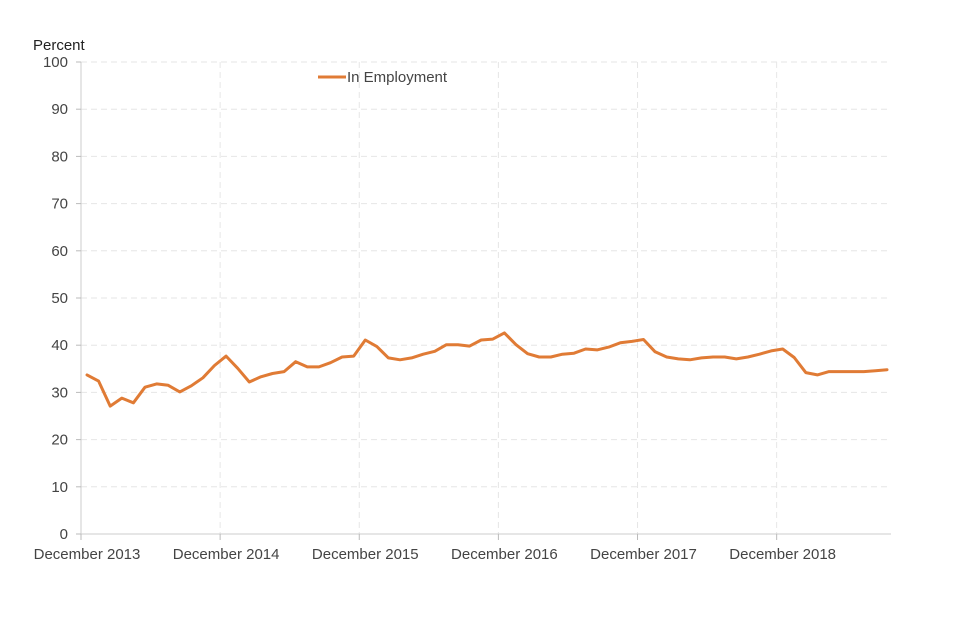 The height and width of the screenshot is (640, 960). Describe the element at coordinates (397, 77) in the screenshot. I see `legend-label-in-employment: In Employment` at that location.